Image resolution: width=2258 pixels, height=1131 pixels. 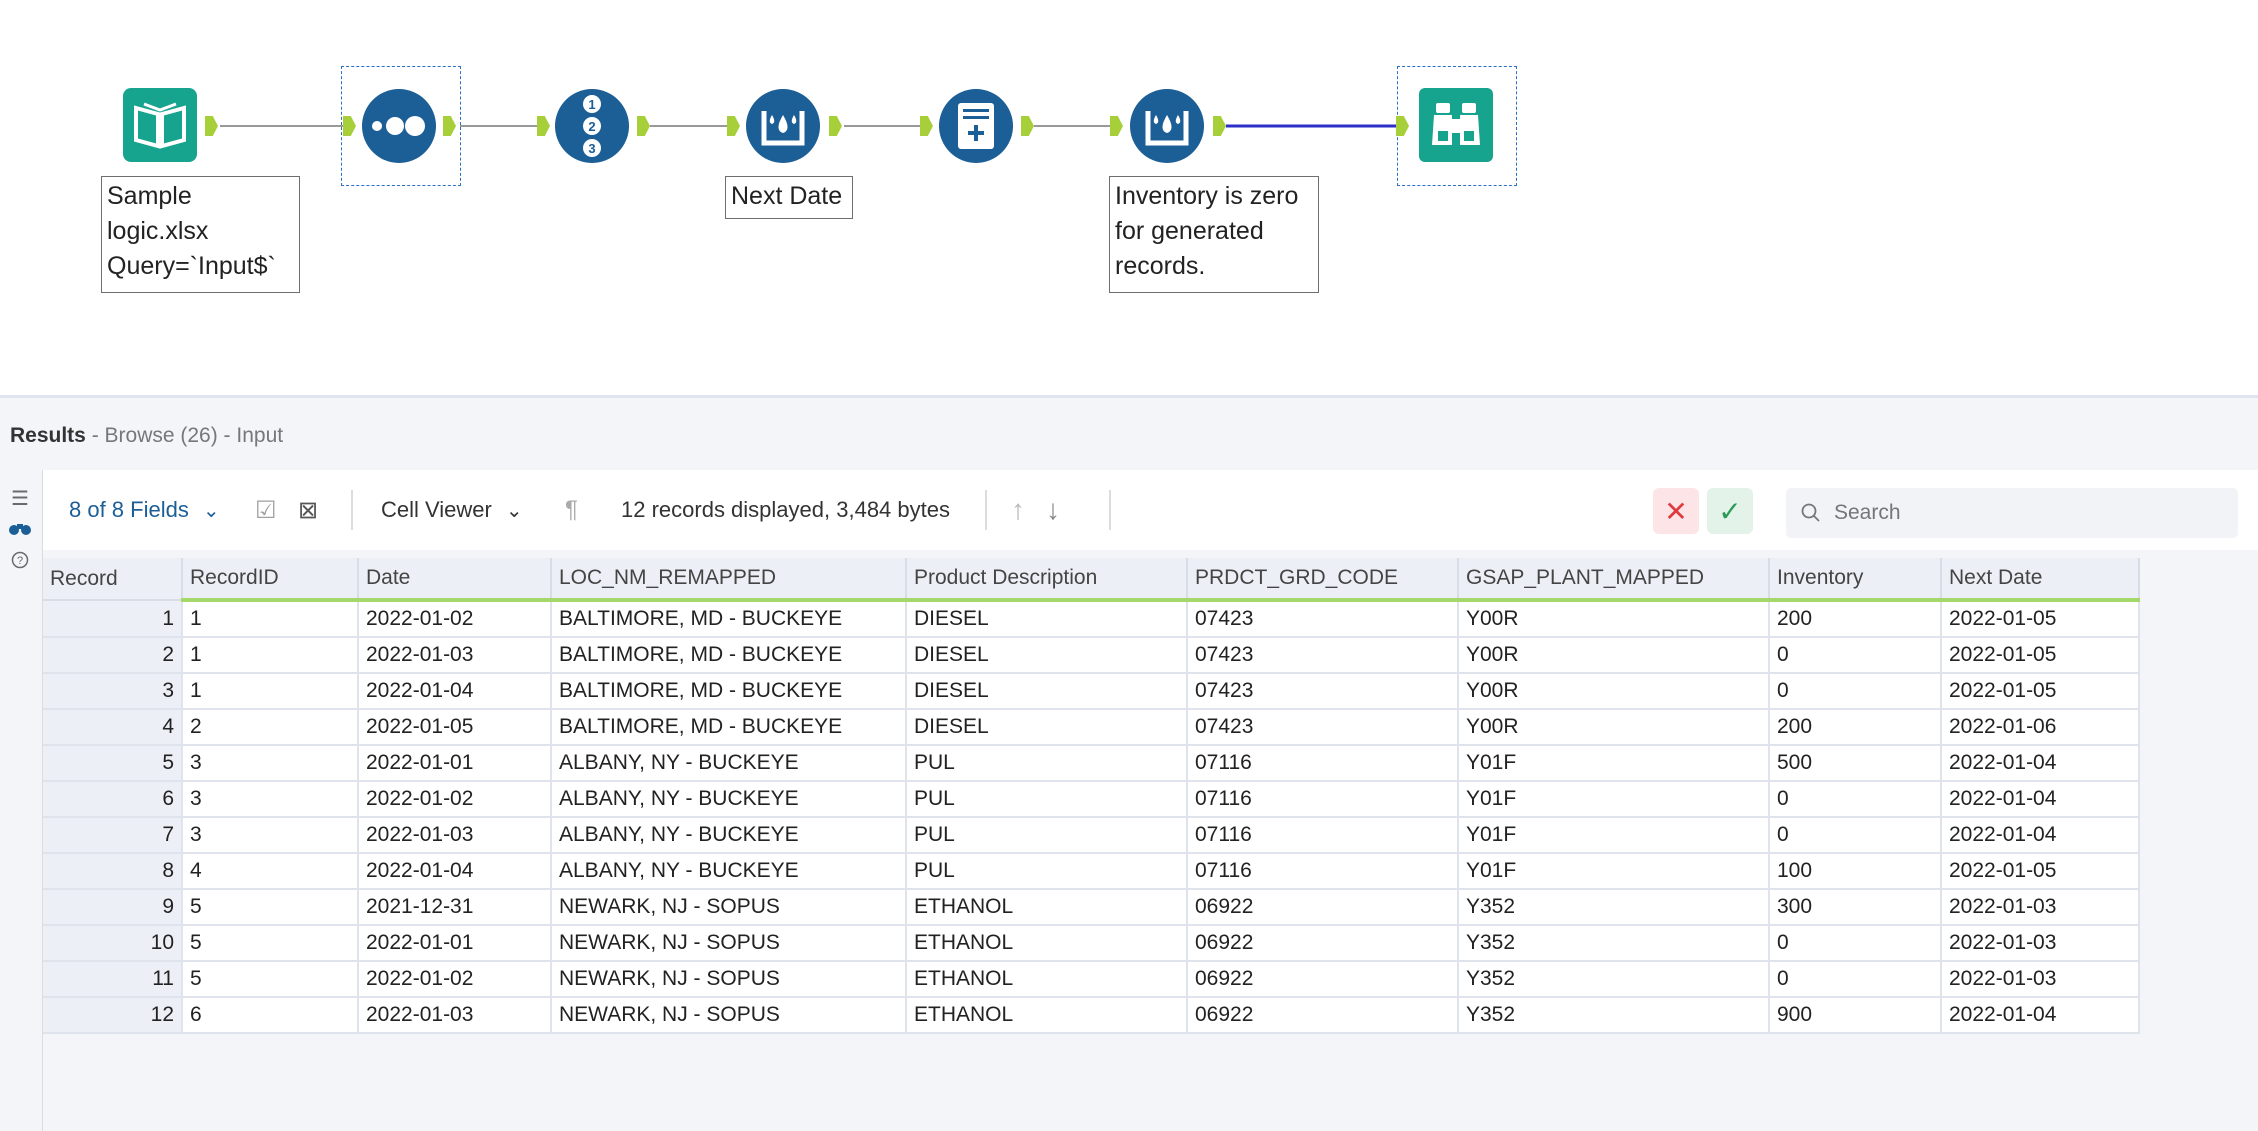 What do you see at coordinates (270, 580) in the screenshot?
I see `column-header: RecordID` at bounding box center [270, 580].